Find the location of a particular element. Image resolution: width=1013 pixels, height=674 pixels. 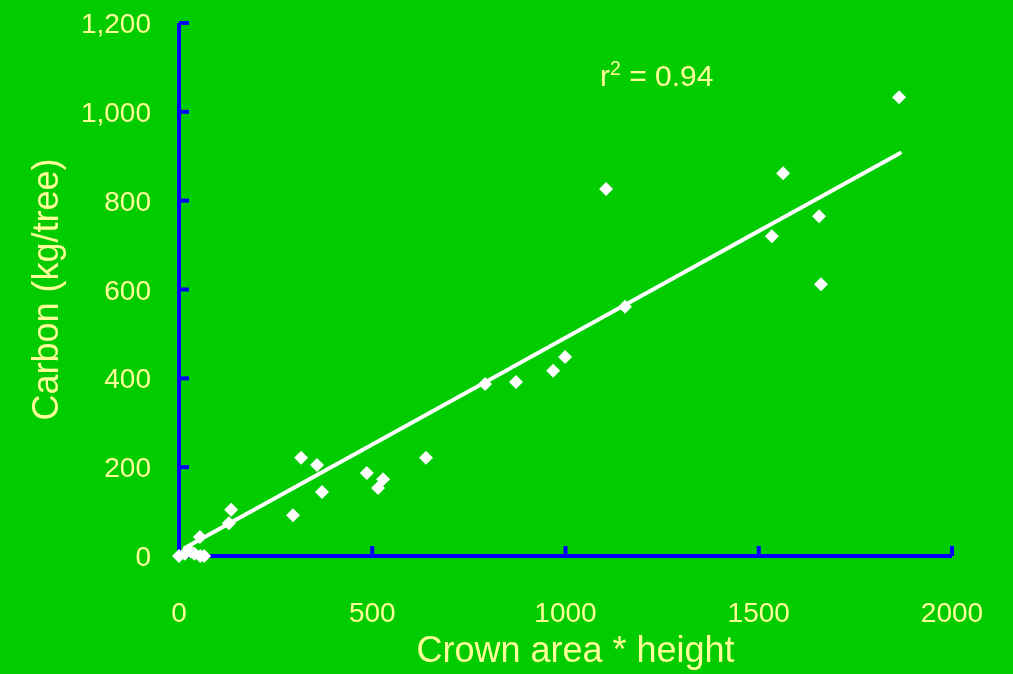

x-tick-label: 1000 is located at coordinates (565, 612).